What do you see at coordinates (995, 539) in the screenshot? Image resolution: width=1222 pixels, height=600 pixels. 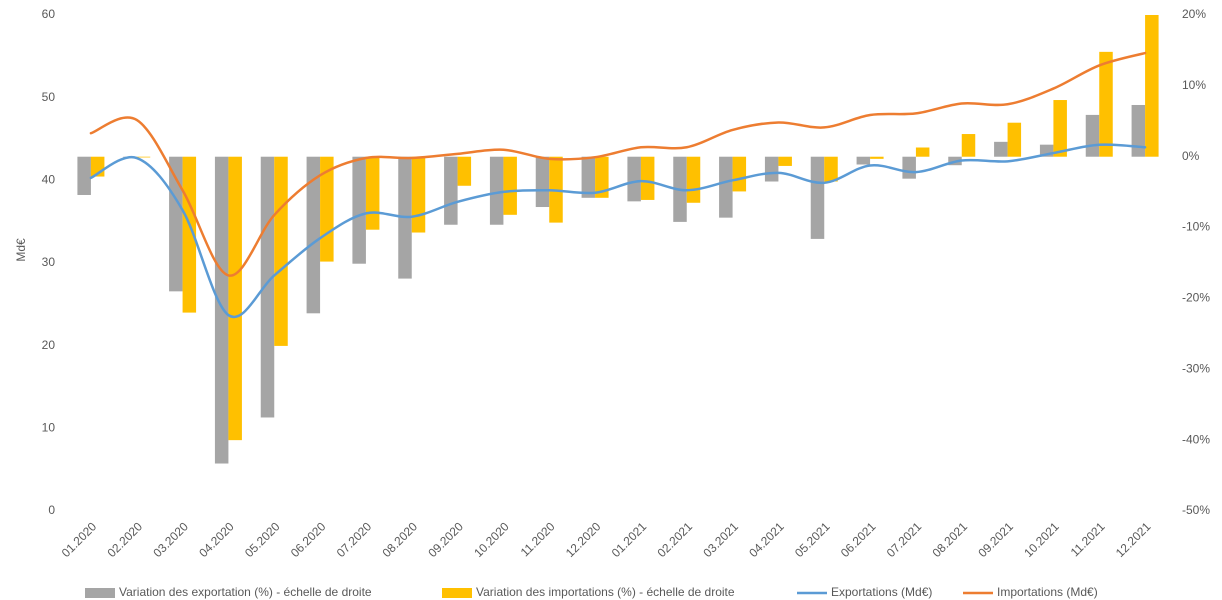 I see `x-tick-label: 09.2021` at bounding box center [995, 539].